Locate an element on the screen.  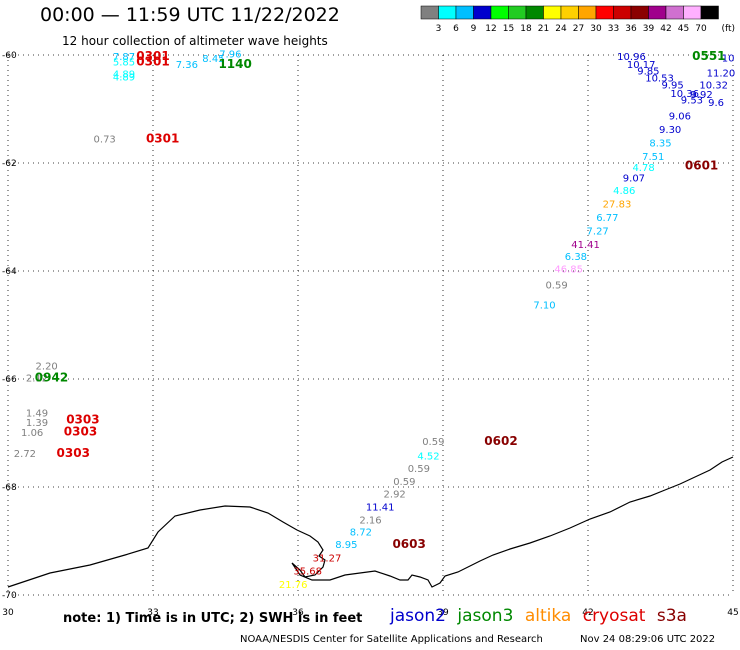
y-tick-label: -68 is located at coordinates (9, 488).